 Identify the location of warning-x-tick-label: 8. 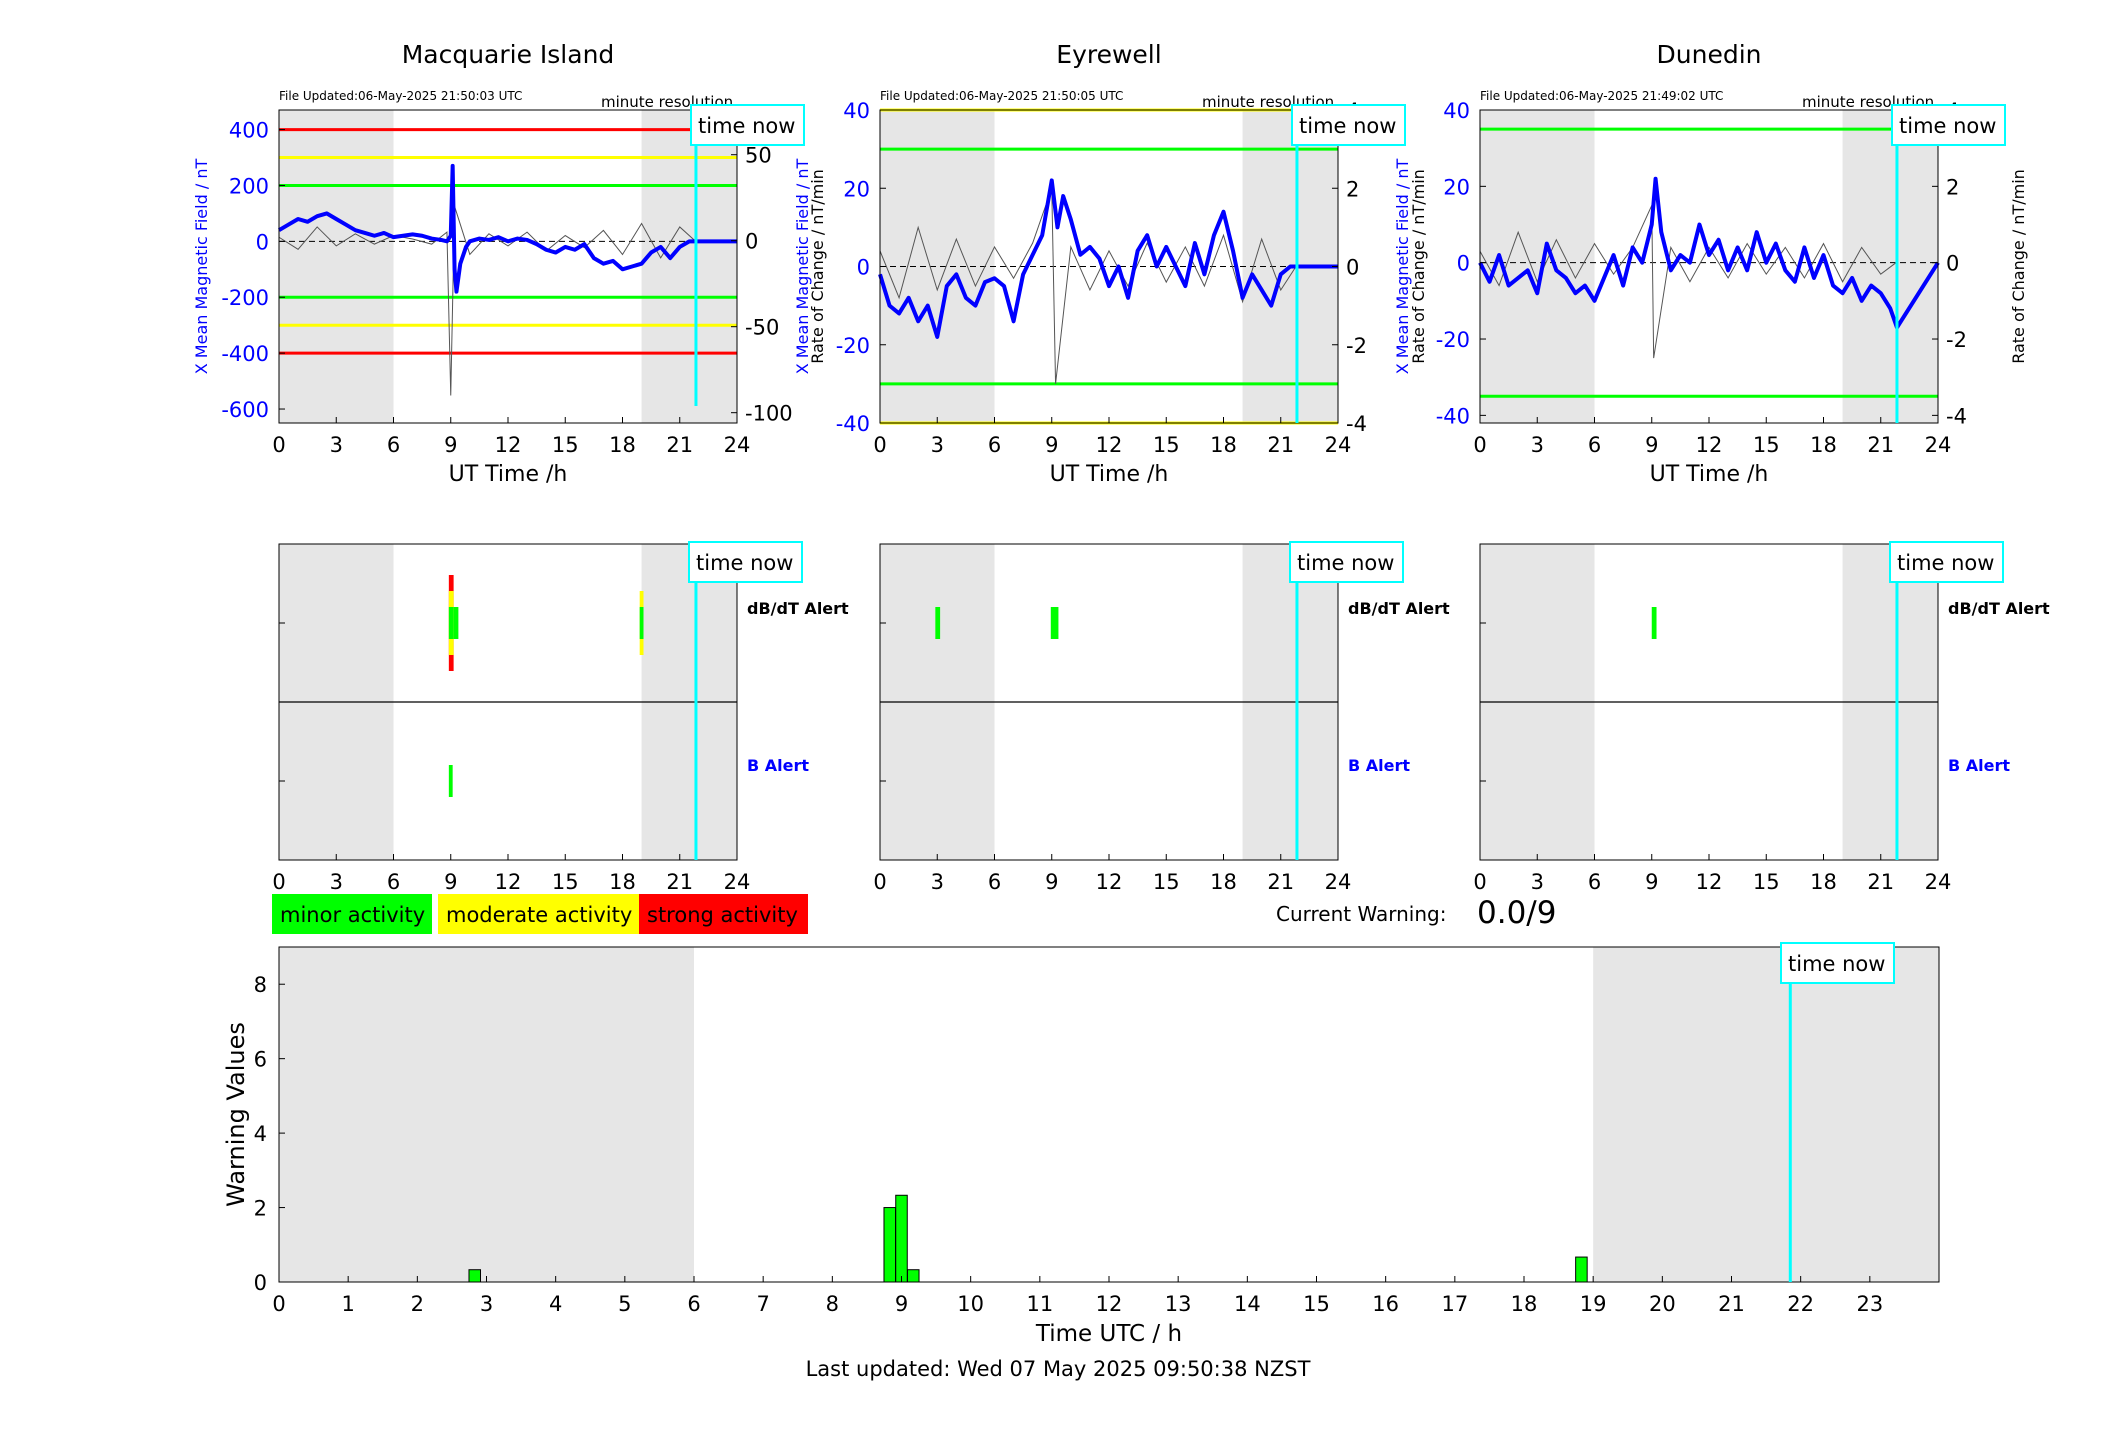
(832, 1304).